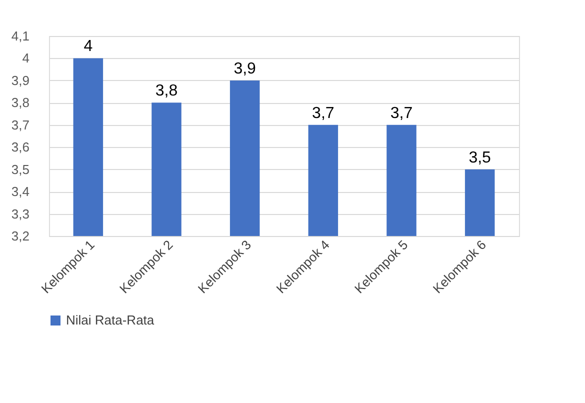 This screenshot has height=403, width=585. What do you see at coordinates (245, 69) in the screenshot?
I see `text: 3,9` at bounding box center [245, 69].